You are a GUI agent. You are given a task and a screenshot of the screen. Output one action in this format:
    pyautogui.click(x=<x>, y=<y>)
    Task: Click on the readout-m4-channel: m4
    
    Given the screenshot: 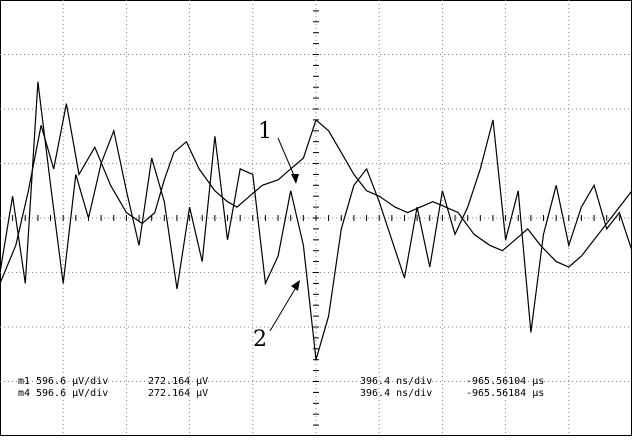 What is the action you would take?
    pyautogui.click(x=24, y=393)
    